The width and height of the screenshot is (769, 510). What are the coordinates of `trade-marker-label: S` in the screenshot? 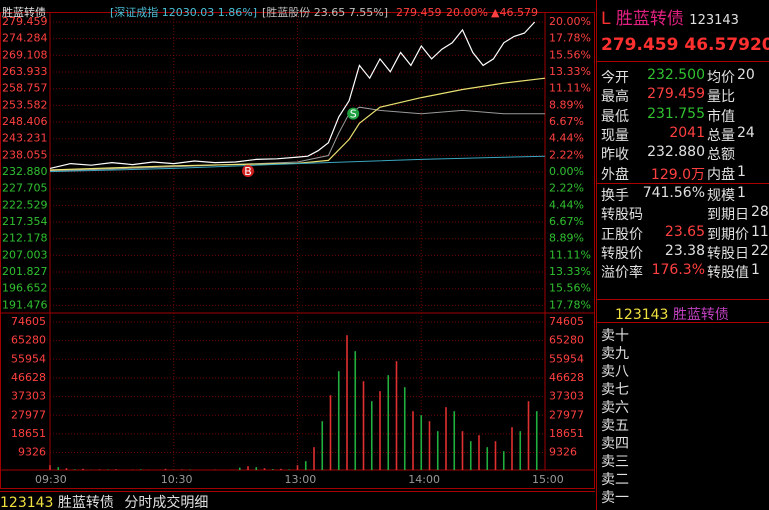 It's located at (353, 114).